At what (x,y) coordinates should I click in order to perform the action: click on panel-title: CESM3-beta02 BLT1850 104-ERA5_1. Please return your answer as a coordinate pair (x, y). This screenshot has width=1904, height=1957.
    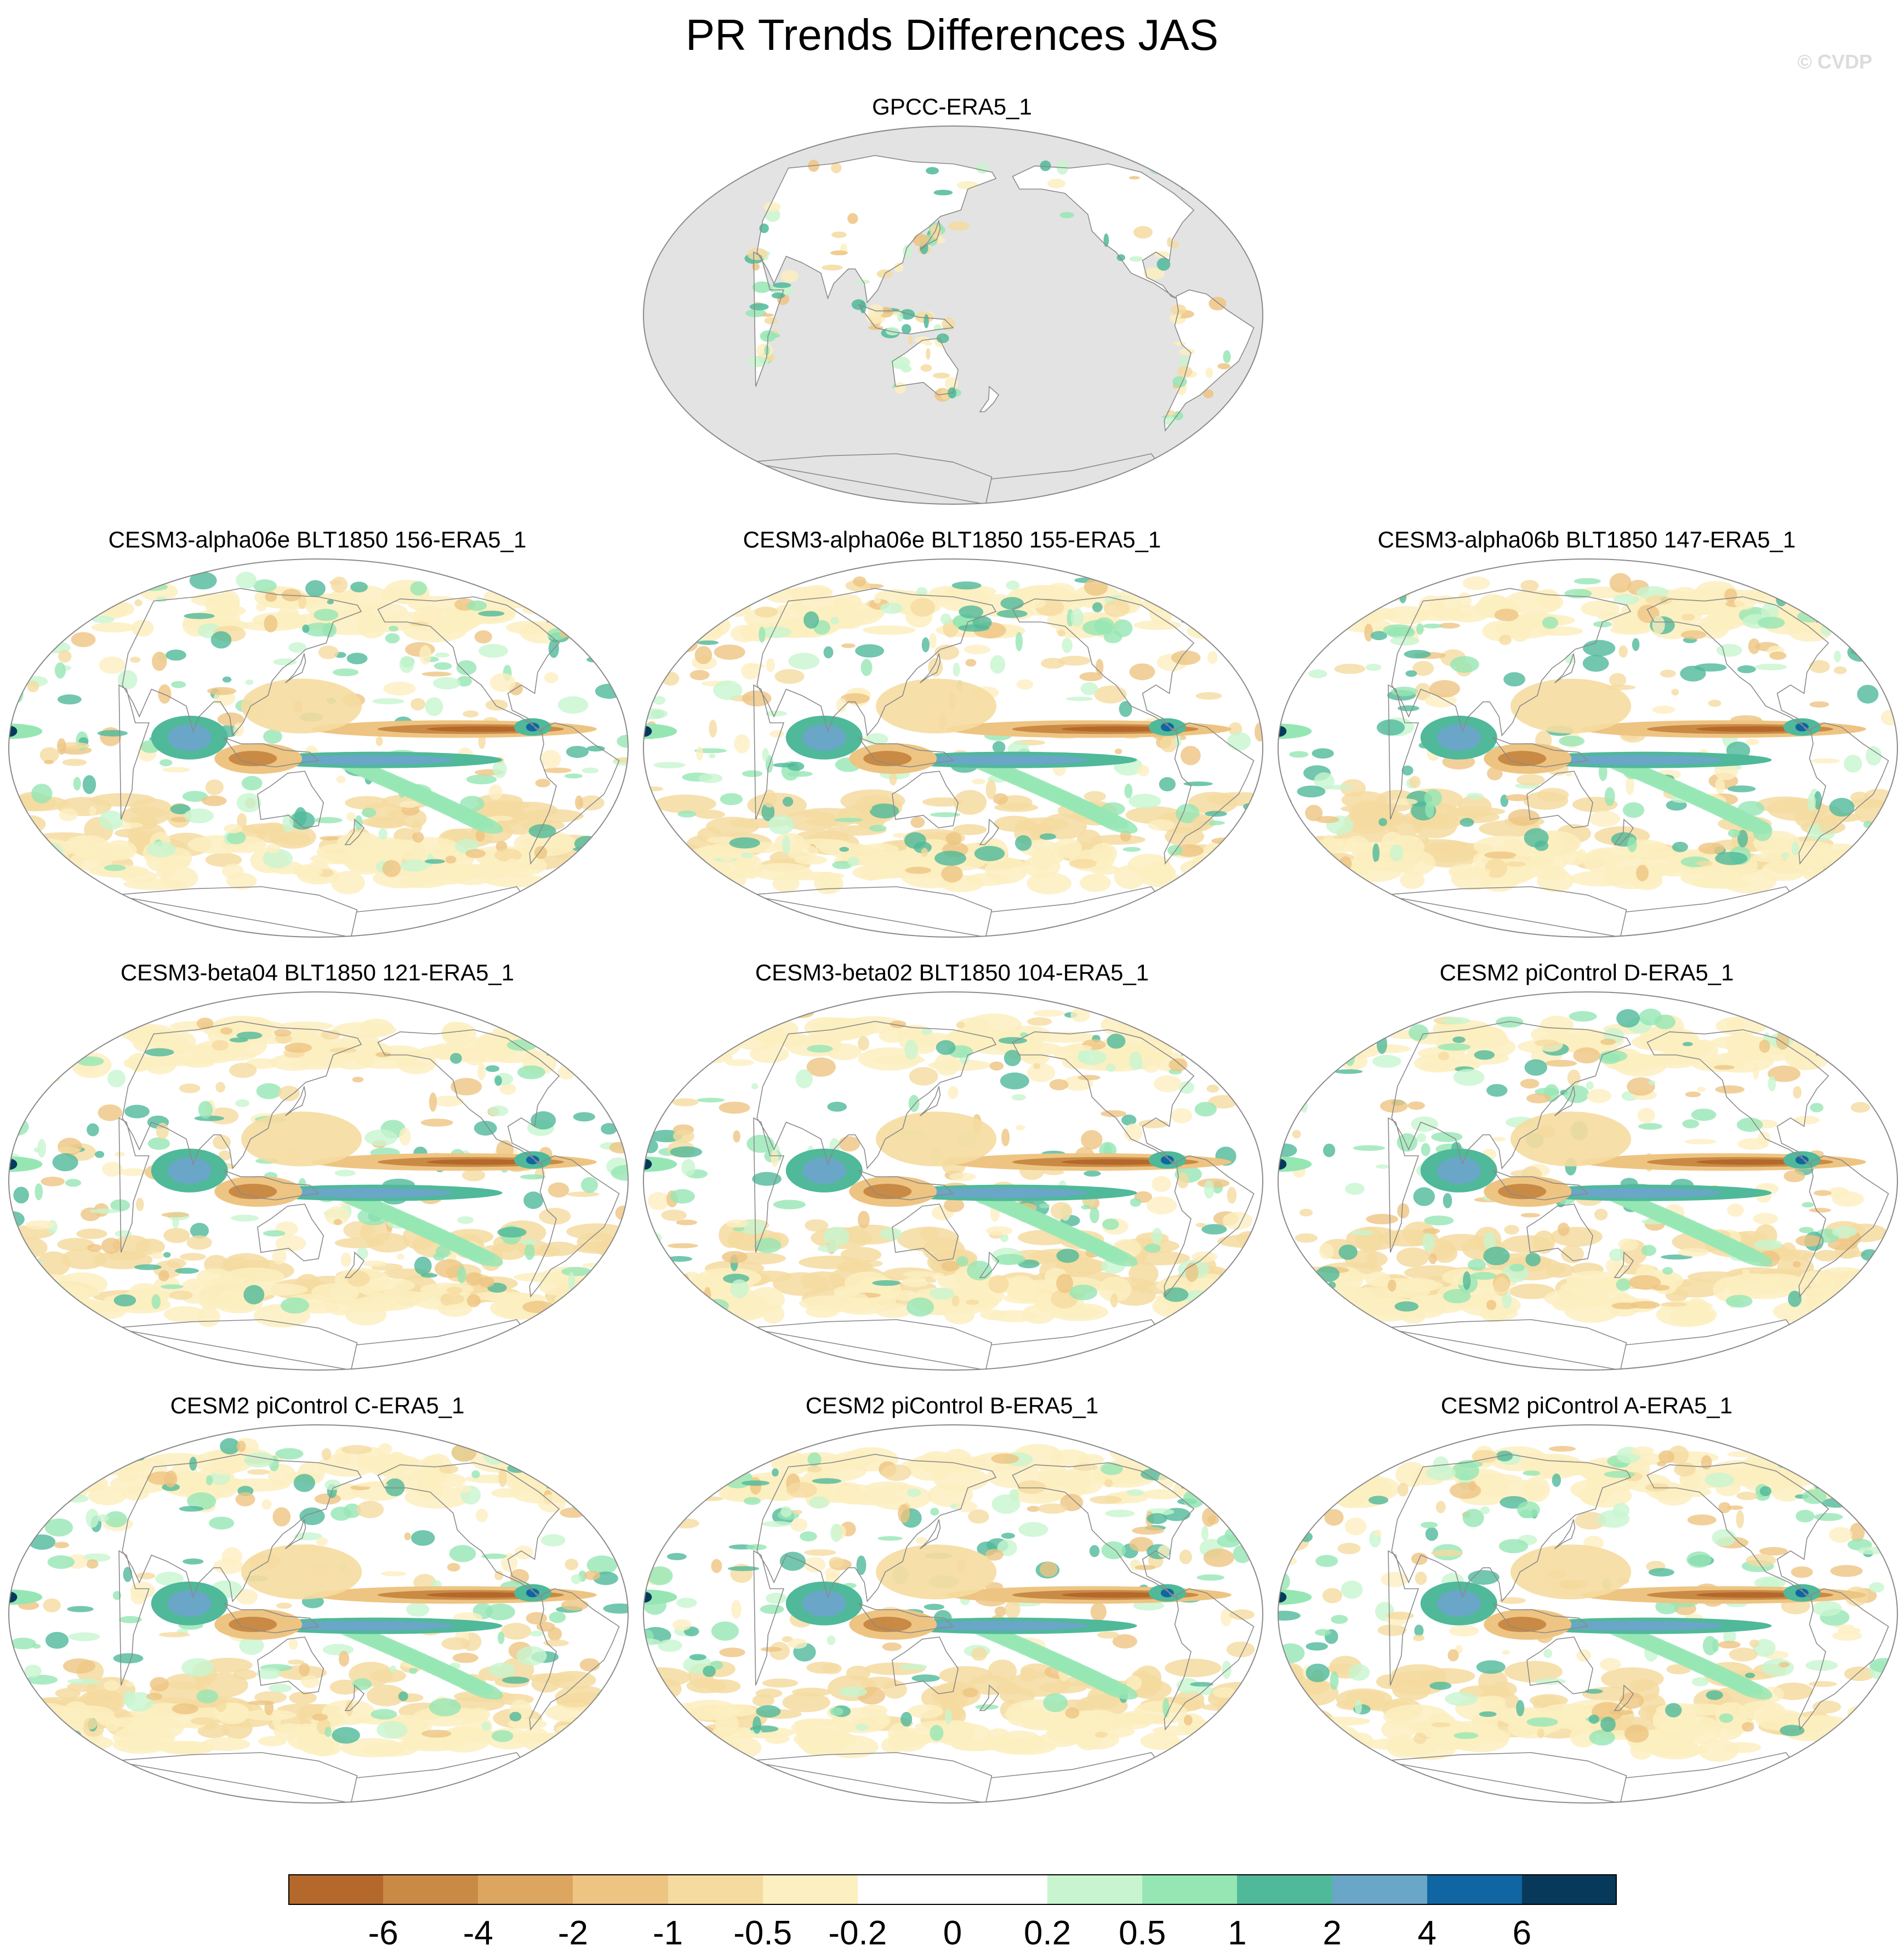
    Looking at the image, I should click on (952, 973).